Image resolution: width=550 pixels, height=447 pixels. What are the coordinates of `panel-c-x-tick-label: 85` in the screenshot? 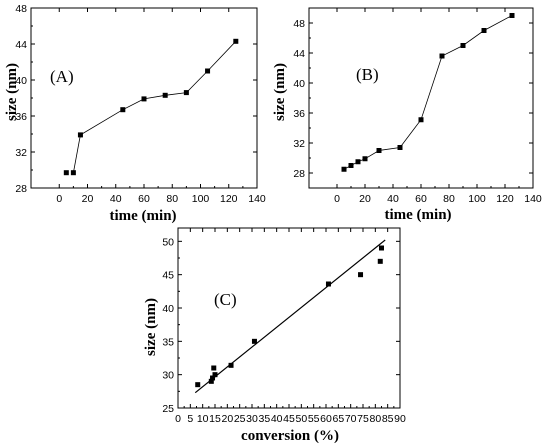 It's located at (388, 419).